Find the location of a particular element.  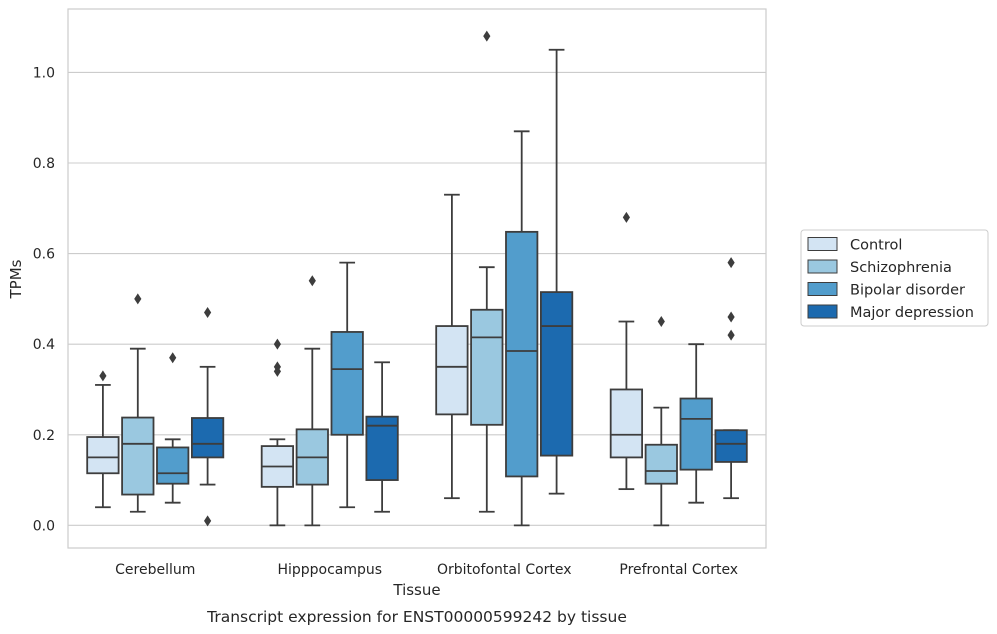

y-tick-label: 1.0 is located at coordinates (44, 73).